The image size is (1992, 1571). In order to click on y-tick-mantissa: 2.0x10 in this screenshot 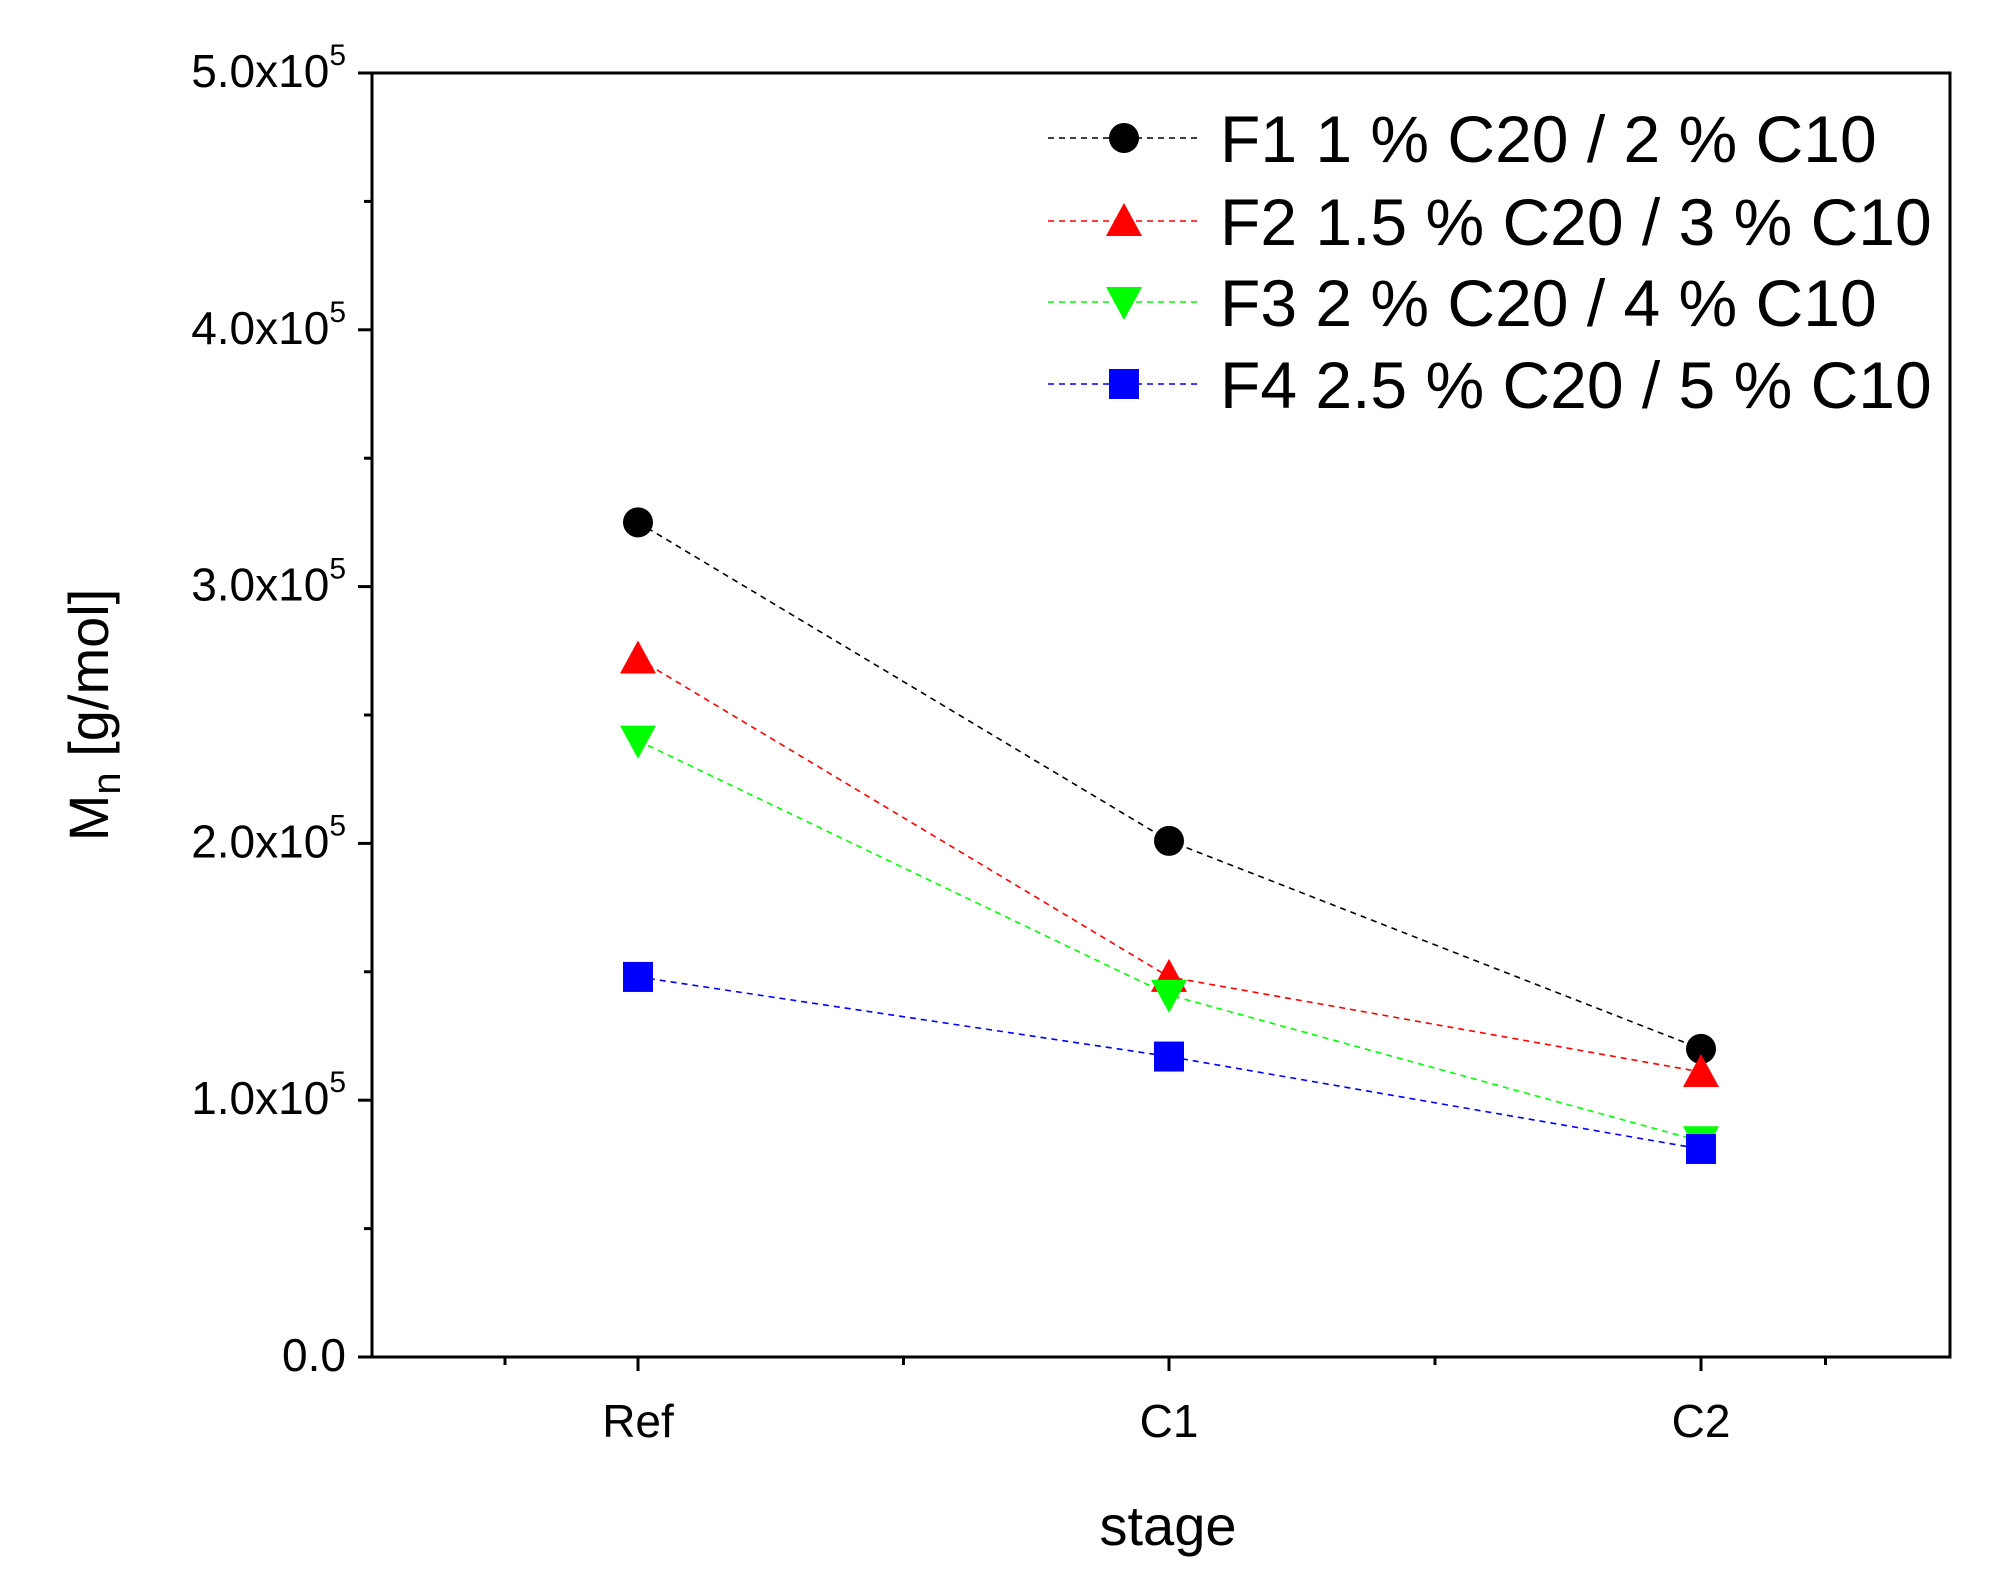, I will do `click(260, 841)`.